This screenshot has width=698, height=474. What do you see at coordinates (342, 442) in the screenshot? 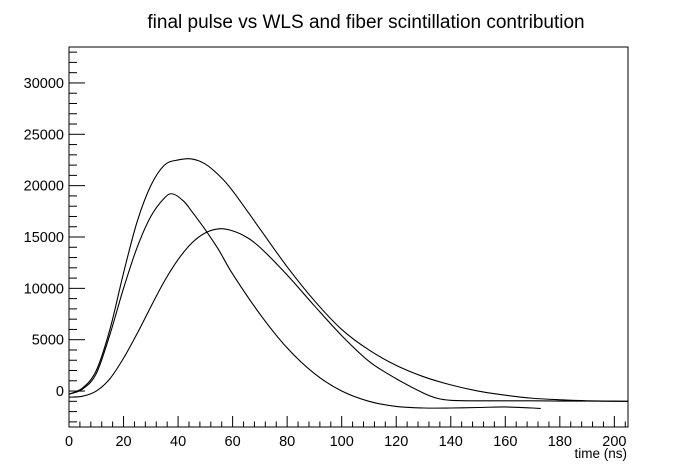
I see `x-tick-label: 100` at bounding box center [342, 442].